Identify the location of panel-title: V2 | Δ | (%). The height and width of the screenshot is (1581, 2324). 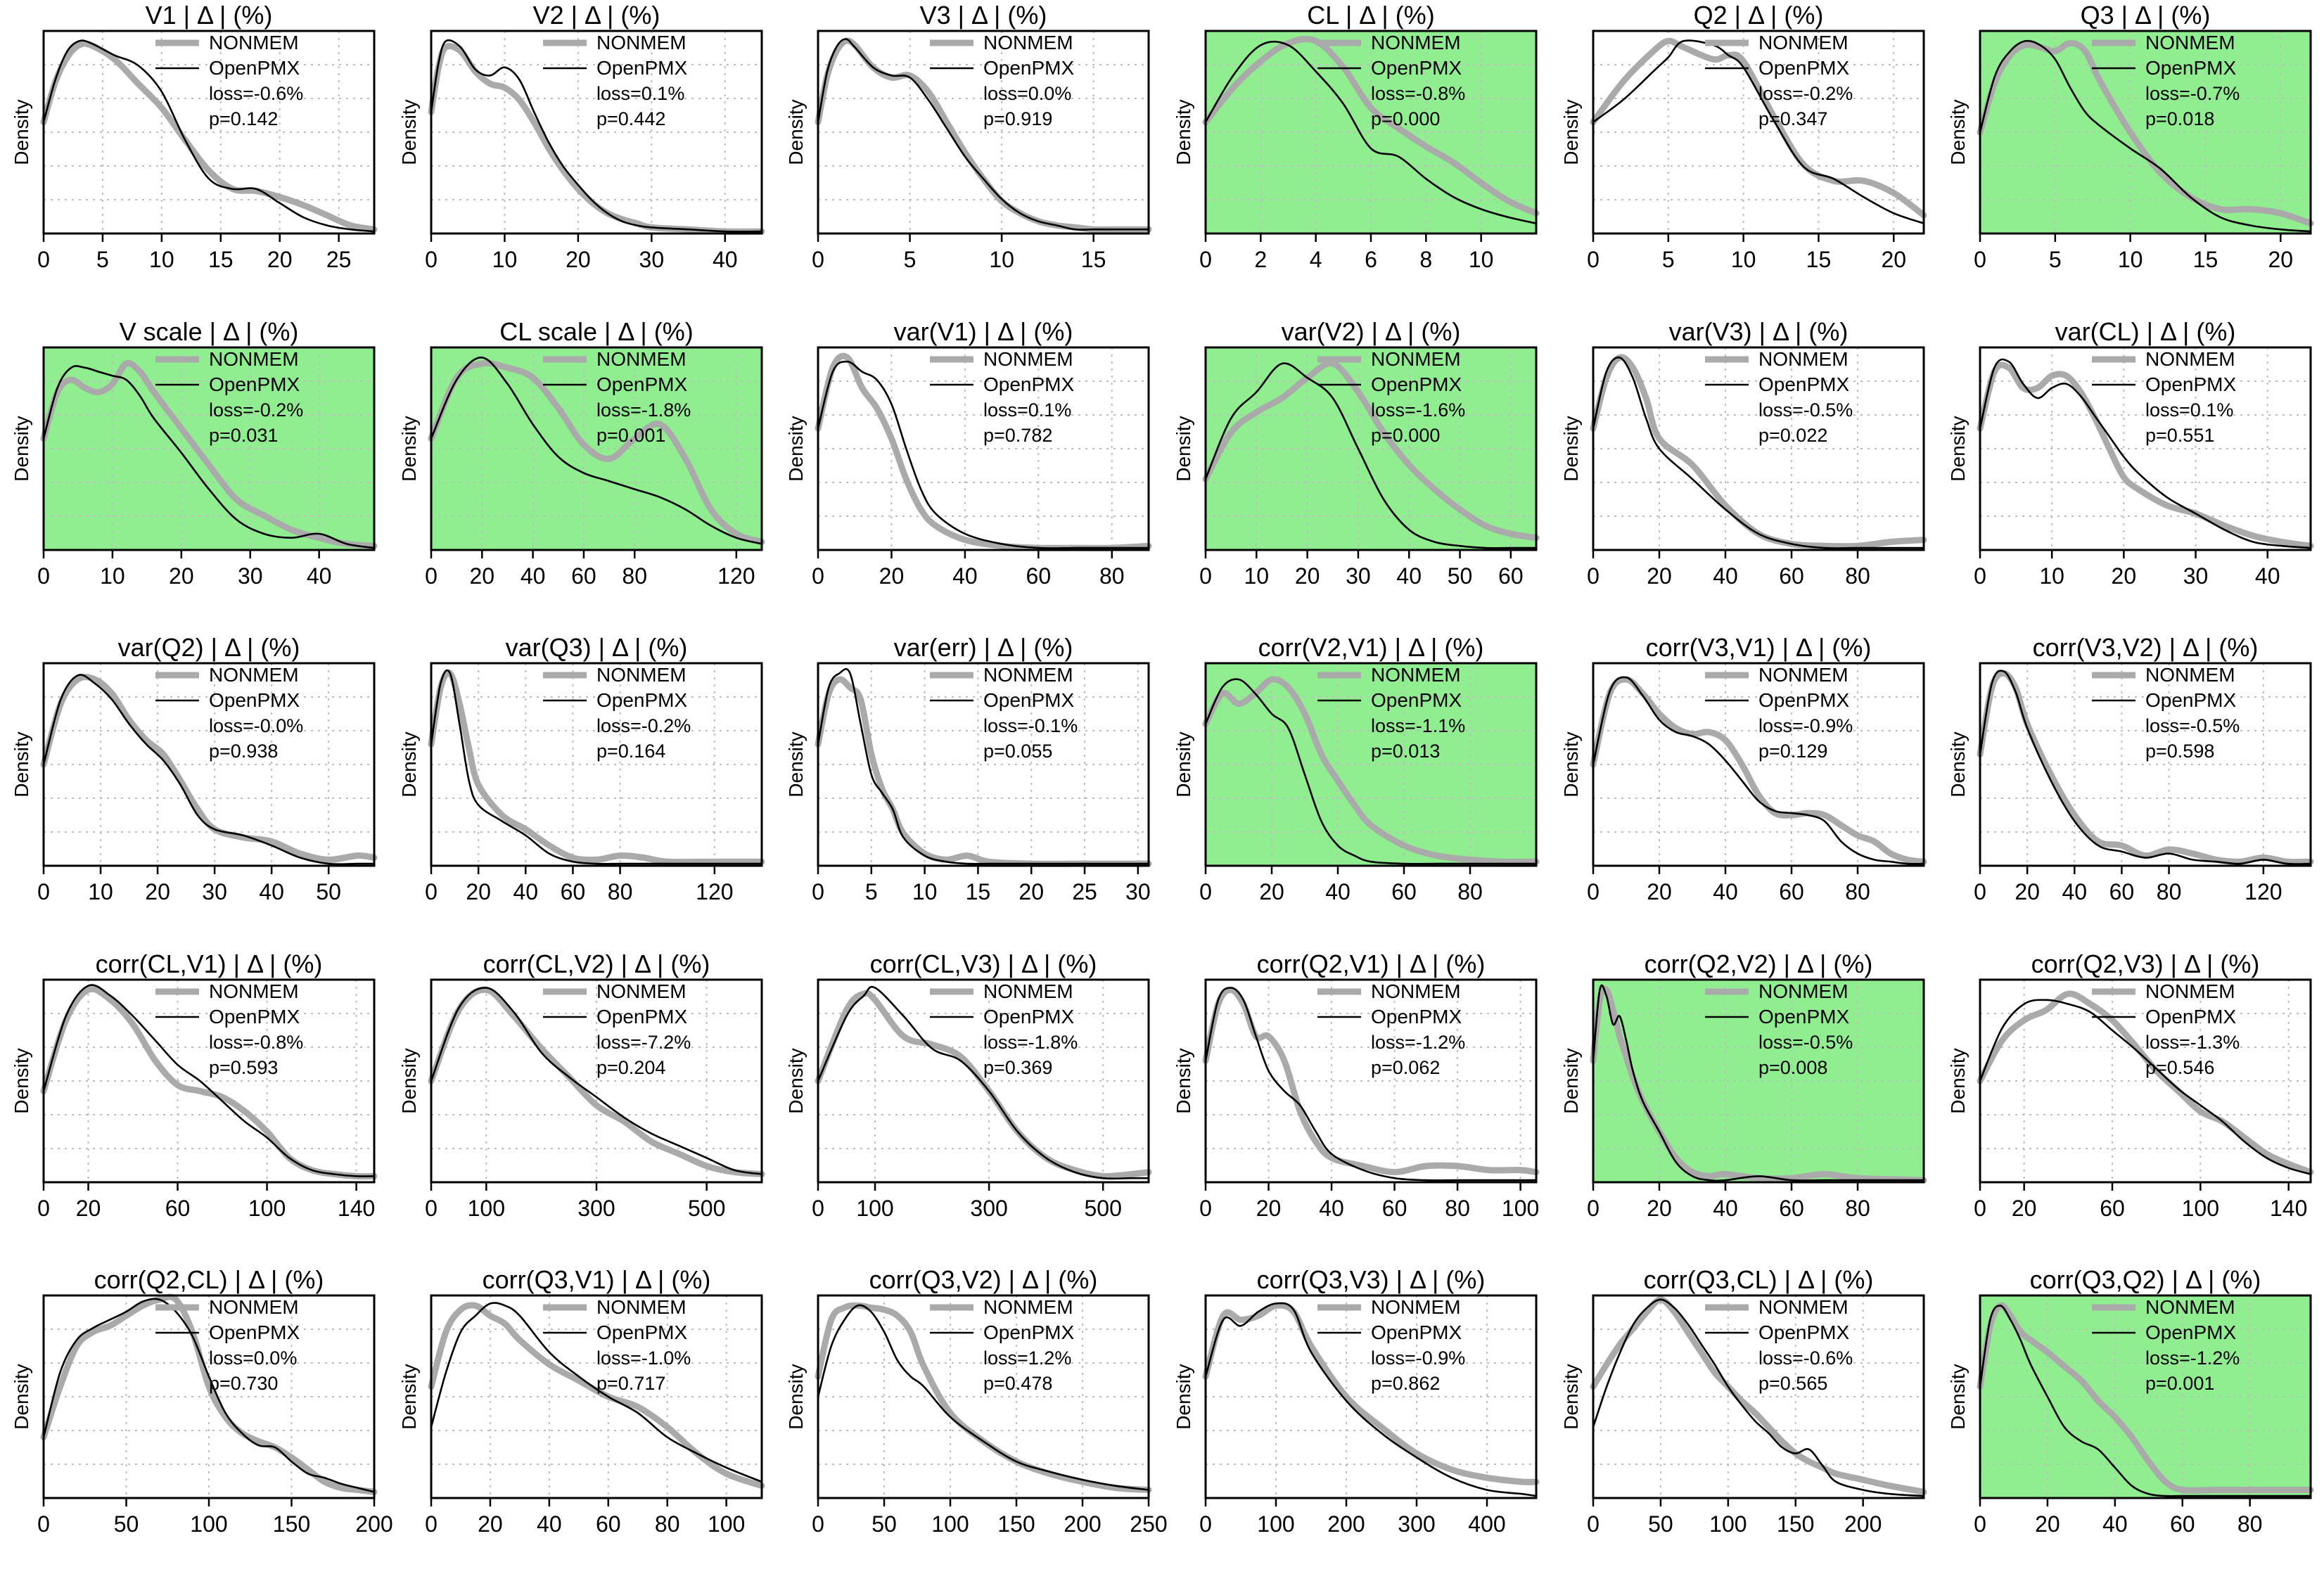
(596, 15).